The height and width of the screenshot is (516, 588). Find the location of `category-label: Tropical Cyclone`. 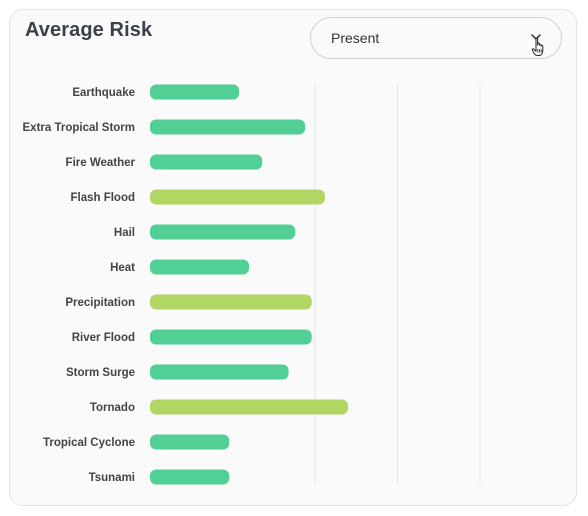

category-label: Tropical Cyclone is located at coordinates (89, 443).